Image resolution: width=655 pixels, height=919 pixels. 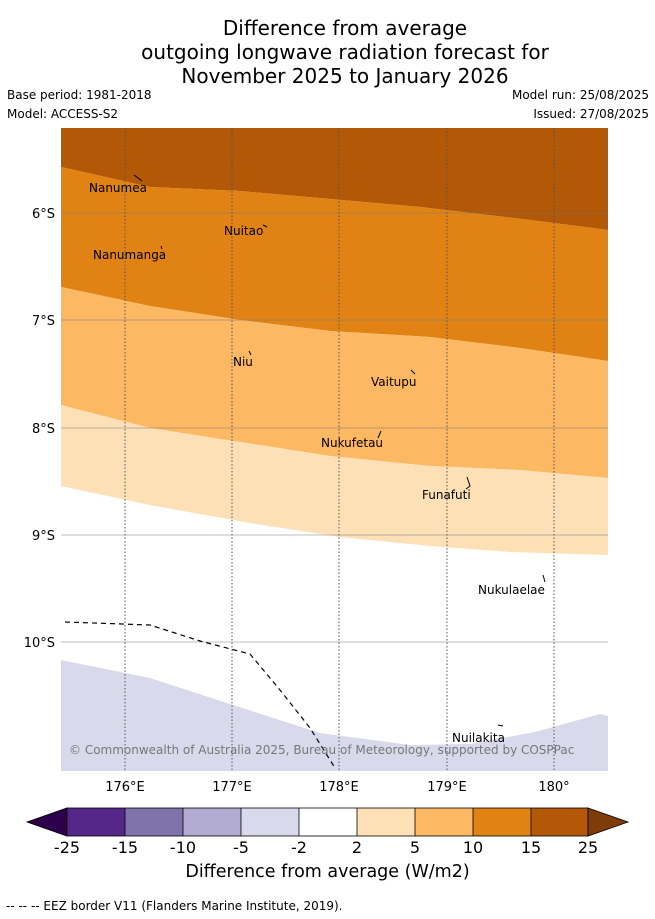 I want to click on lat-label-8s: 8°S, so click(x=43, y=429).